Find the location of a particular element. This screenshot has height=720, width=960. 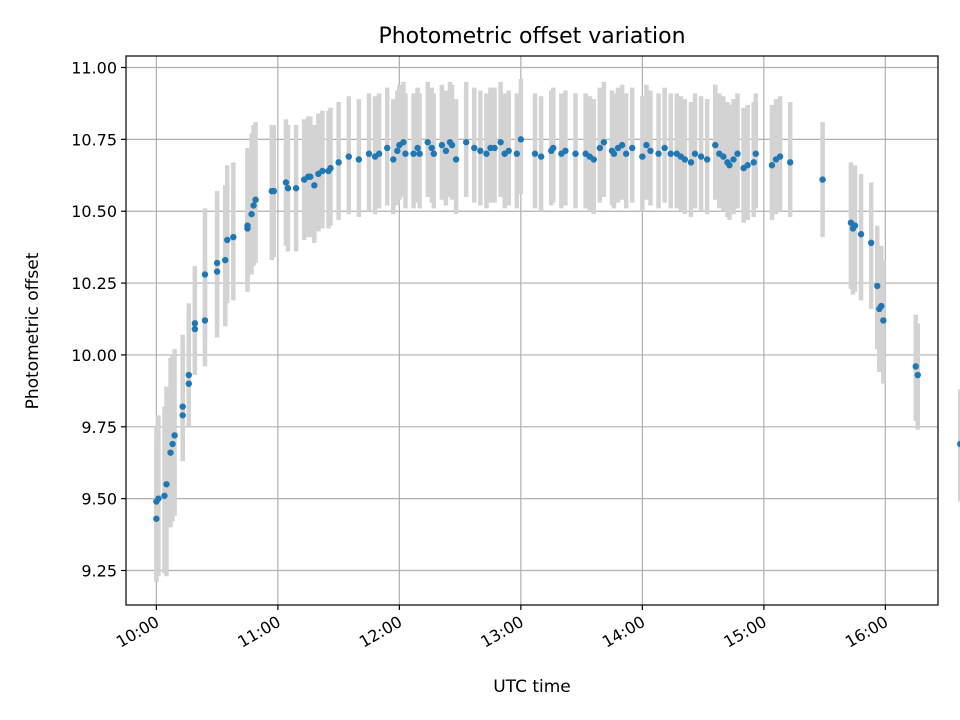

x-tick-label: 13:00 is located at coordinates (501, 632).